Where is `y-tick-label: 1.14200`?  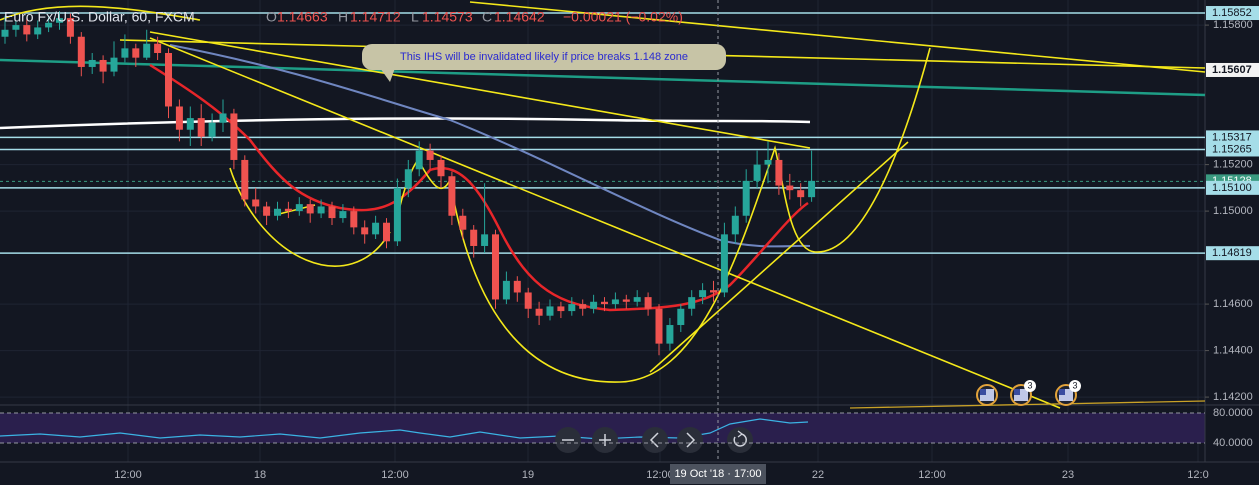 y-tick-label: 1.14200 is located at coordinates (1233, 397).